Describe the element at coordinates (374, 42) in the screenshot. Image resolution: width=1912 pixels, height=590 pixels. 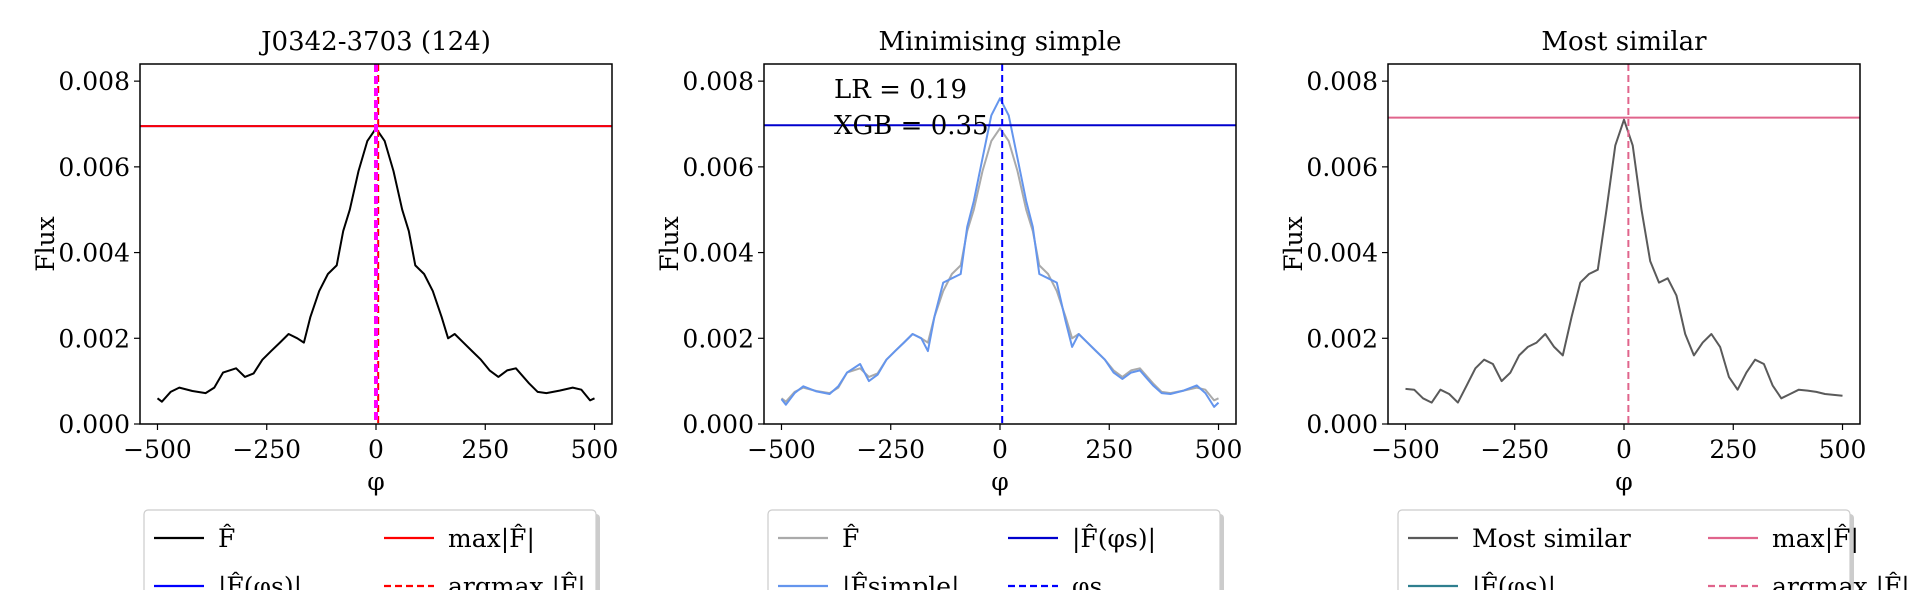
I see `chart-title: J0342-3703 (124)` at that location.